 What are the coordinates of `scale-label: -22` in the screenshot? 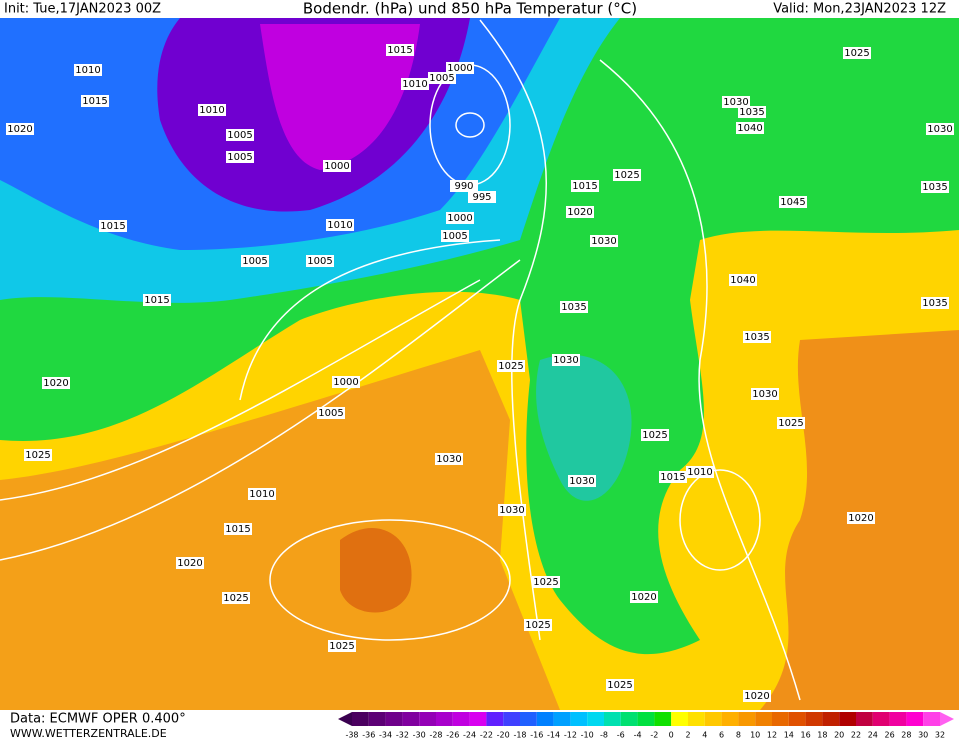 It's located at (486, 735).